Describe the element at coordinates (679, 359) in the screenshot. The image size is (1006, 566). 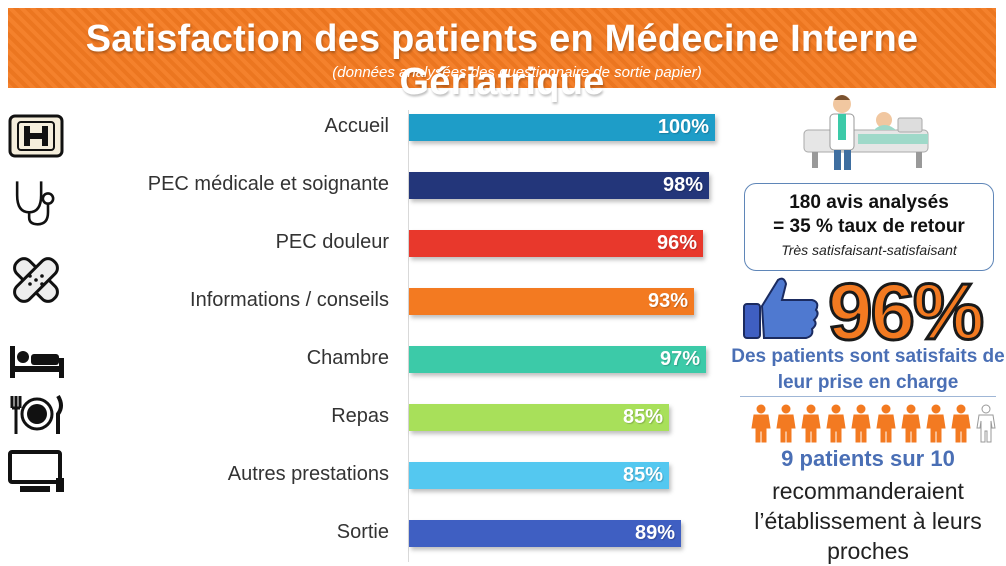
I see `bar-value-label: 97%` at that location.